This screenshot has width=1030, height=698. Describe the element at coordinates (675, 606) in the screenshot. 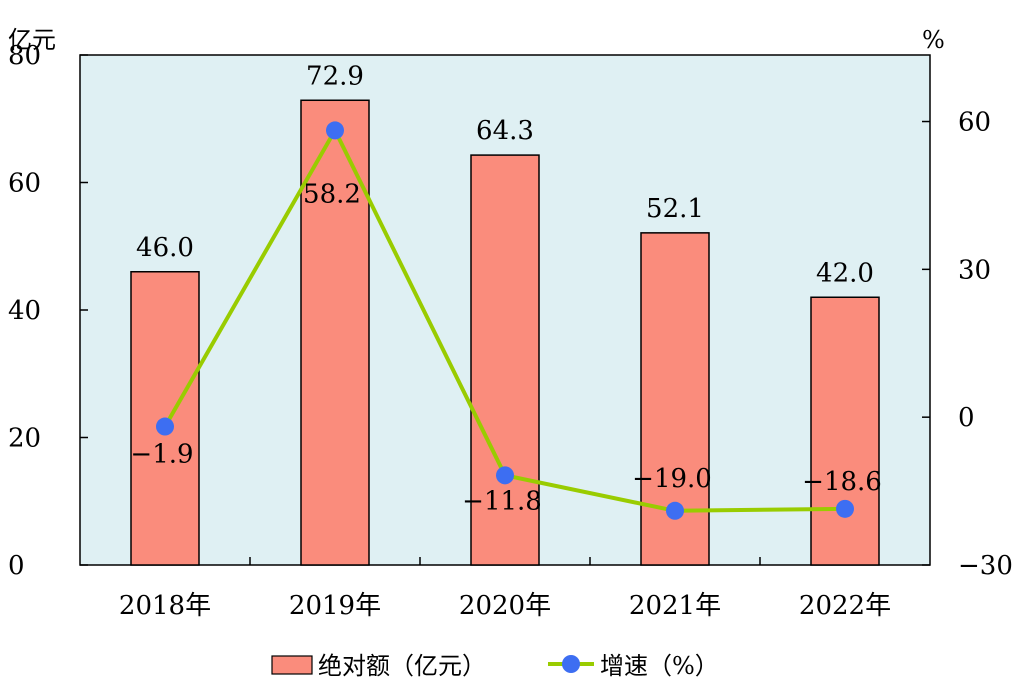

I see `x-tick-label: 2021年` at that location.